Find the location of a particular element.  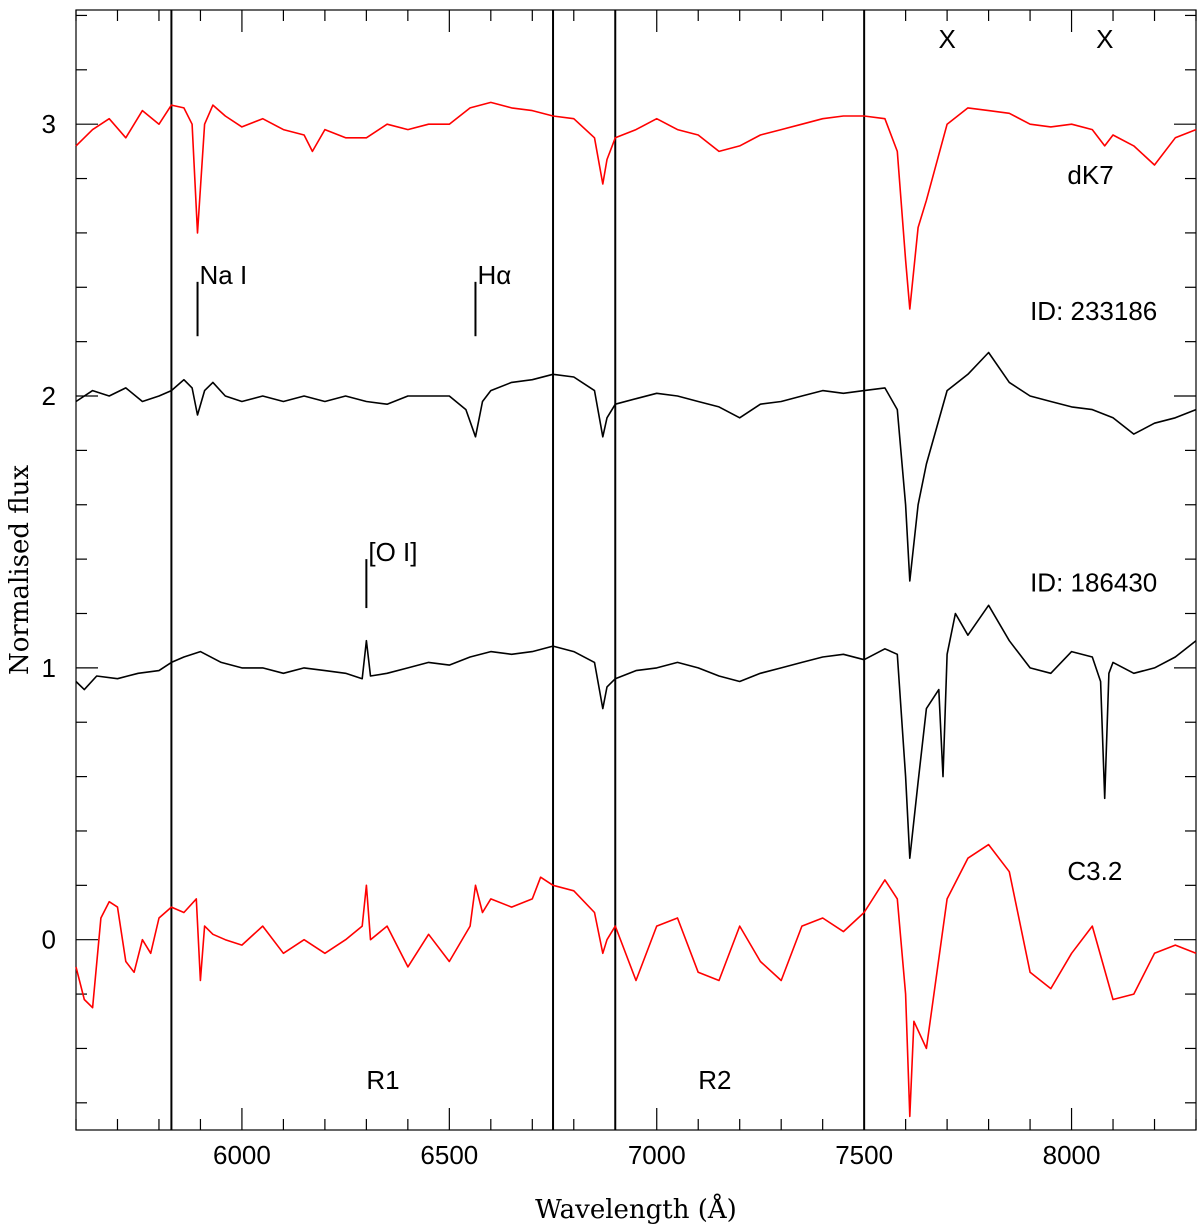

x-axis-title: Wavelength (Å) is located at coordinates (636, 1209).